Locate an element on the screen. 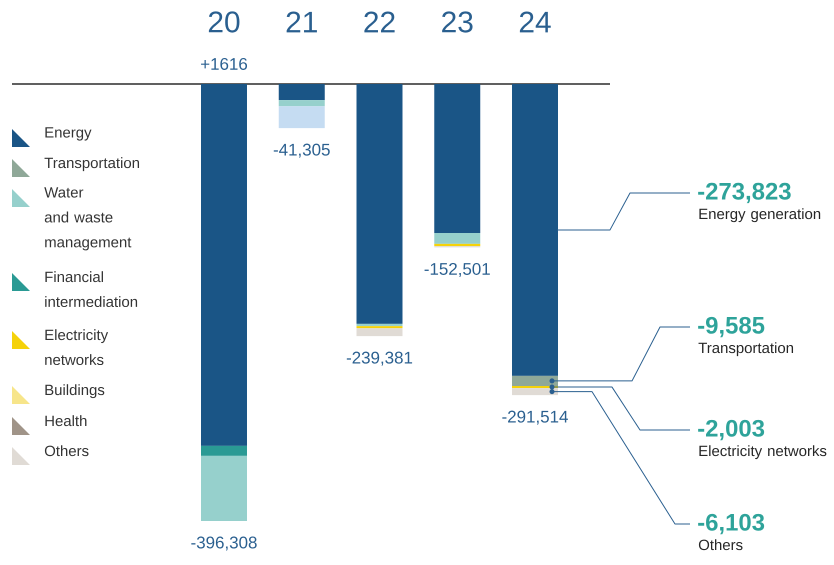 The height and width of the screenshot is (565, 834). legend-label: Water and waste management is located at coordinates (88, 218).